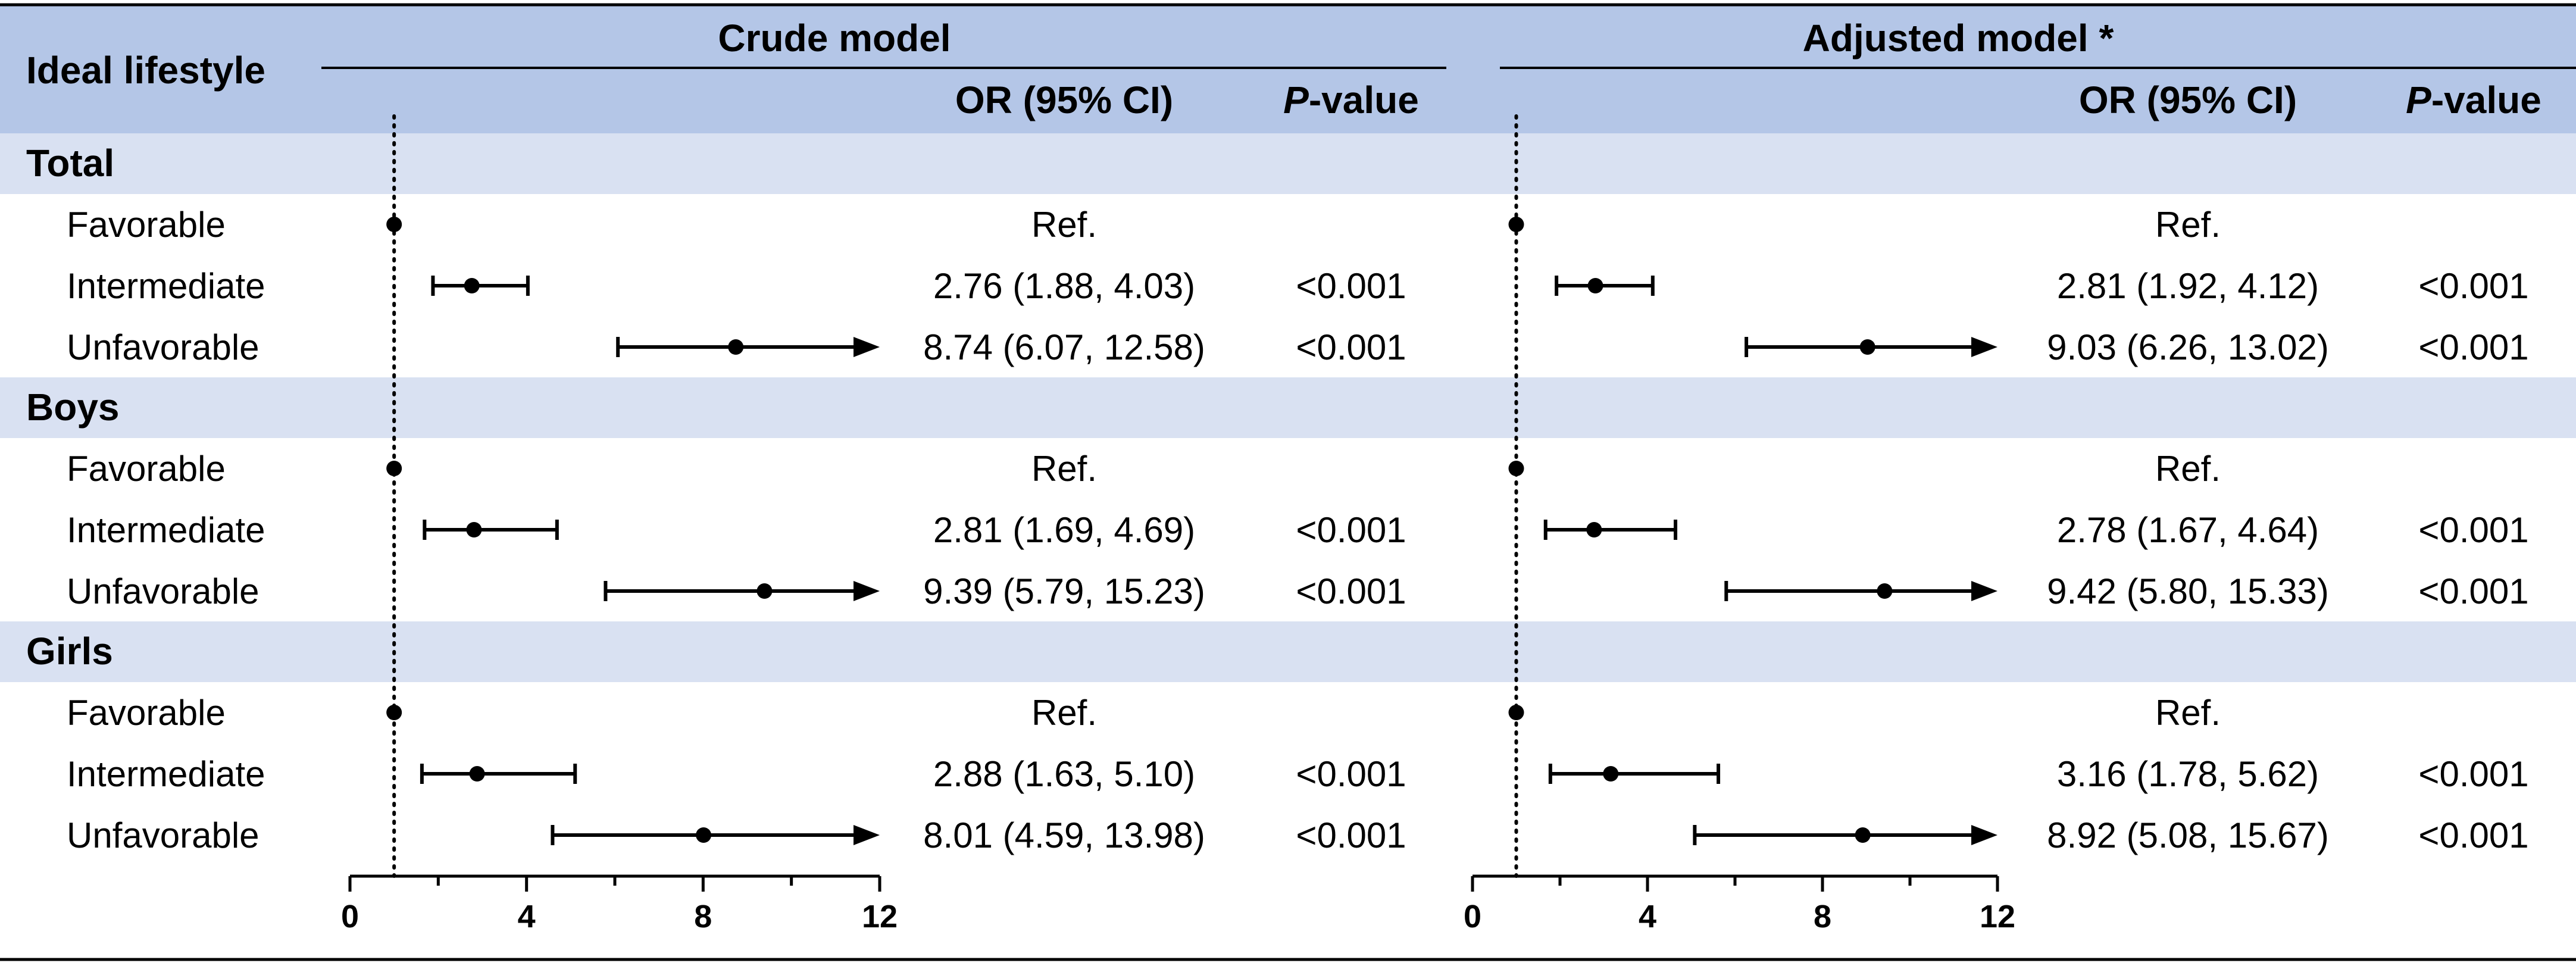  What do you see at coordinates (834, 38) in the screenshot?
I see `crude-model-title: Crude model` at bounding box center [834, 38].